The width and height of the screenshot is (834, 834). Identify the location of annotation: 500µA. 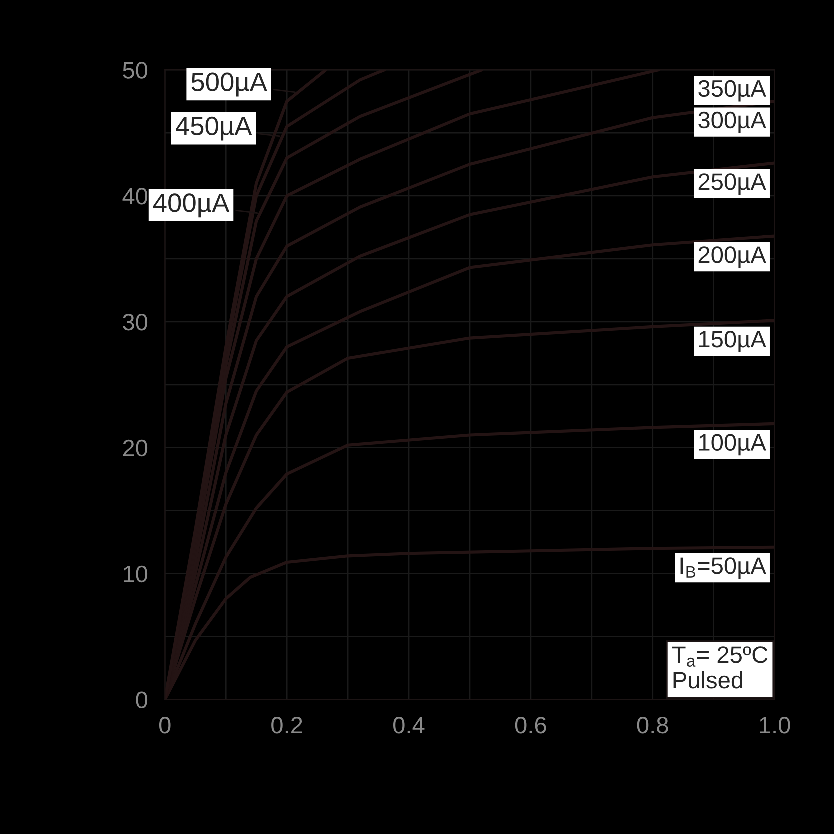
(230, 84).